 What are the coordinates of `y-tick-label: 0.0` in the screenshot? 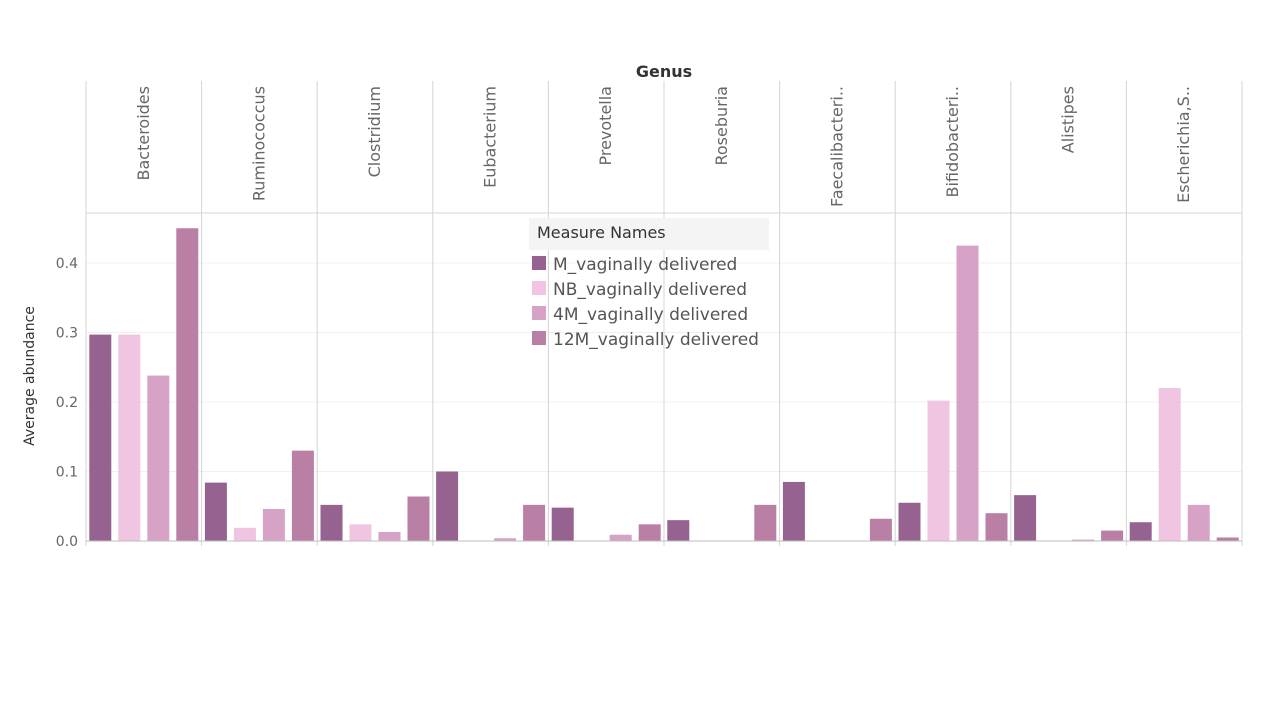 It's located at (67, 542).